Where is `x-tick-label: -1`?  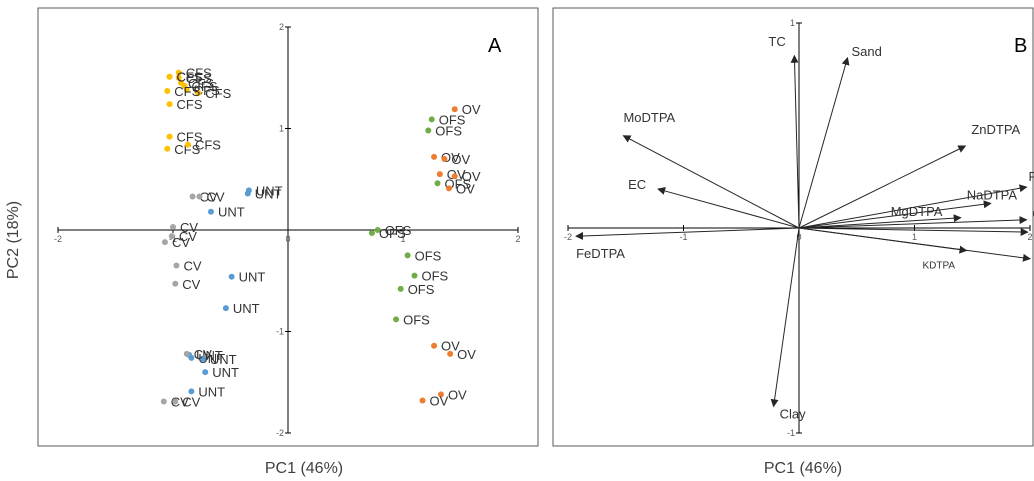
x-tick-label: -1 is located at coordinates (173, 239).